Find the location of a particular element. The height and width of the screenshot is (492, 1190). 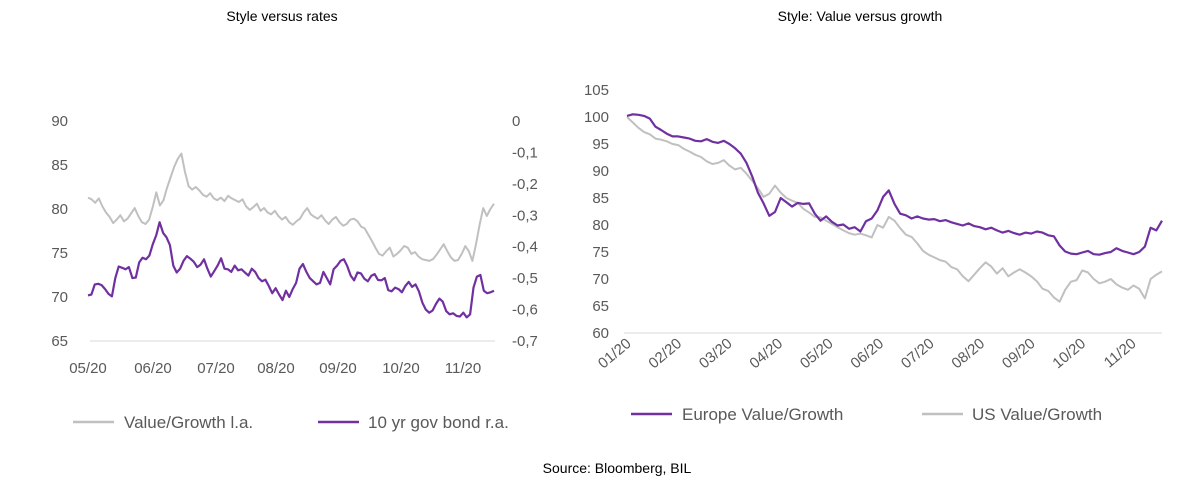

y-right-tick-label: -0,6 is located at coordinates (525, 310).